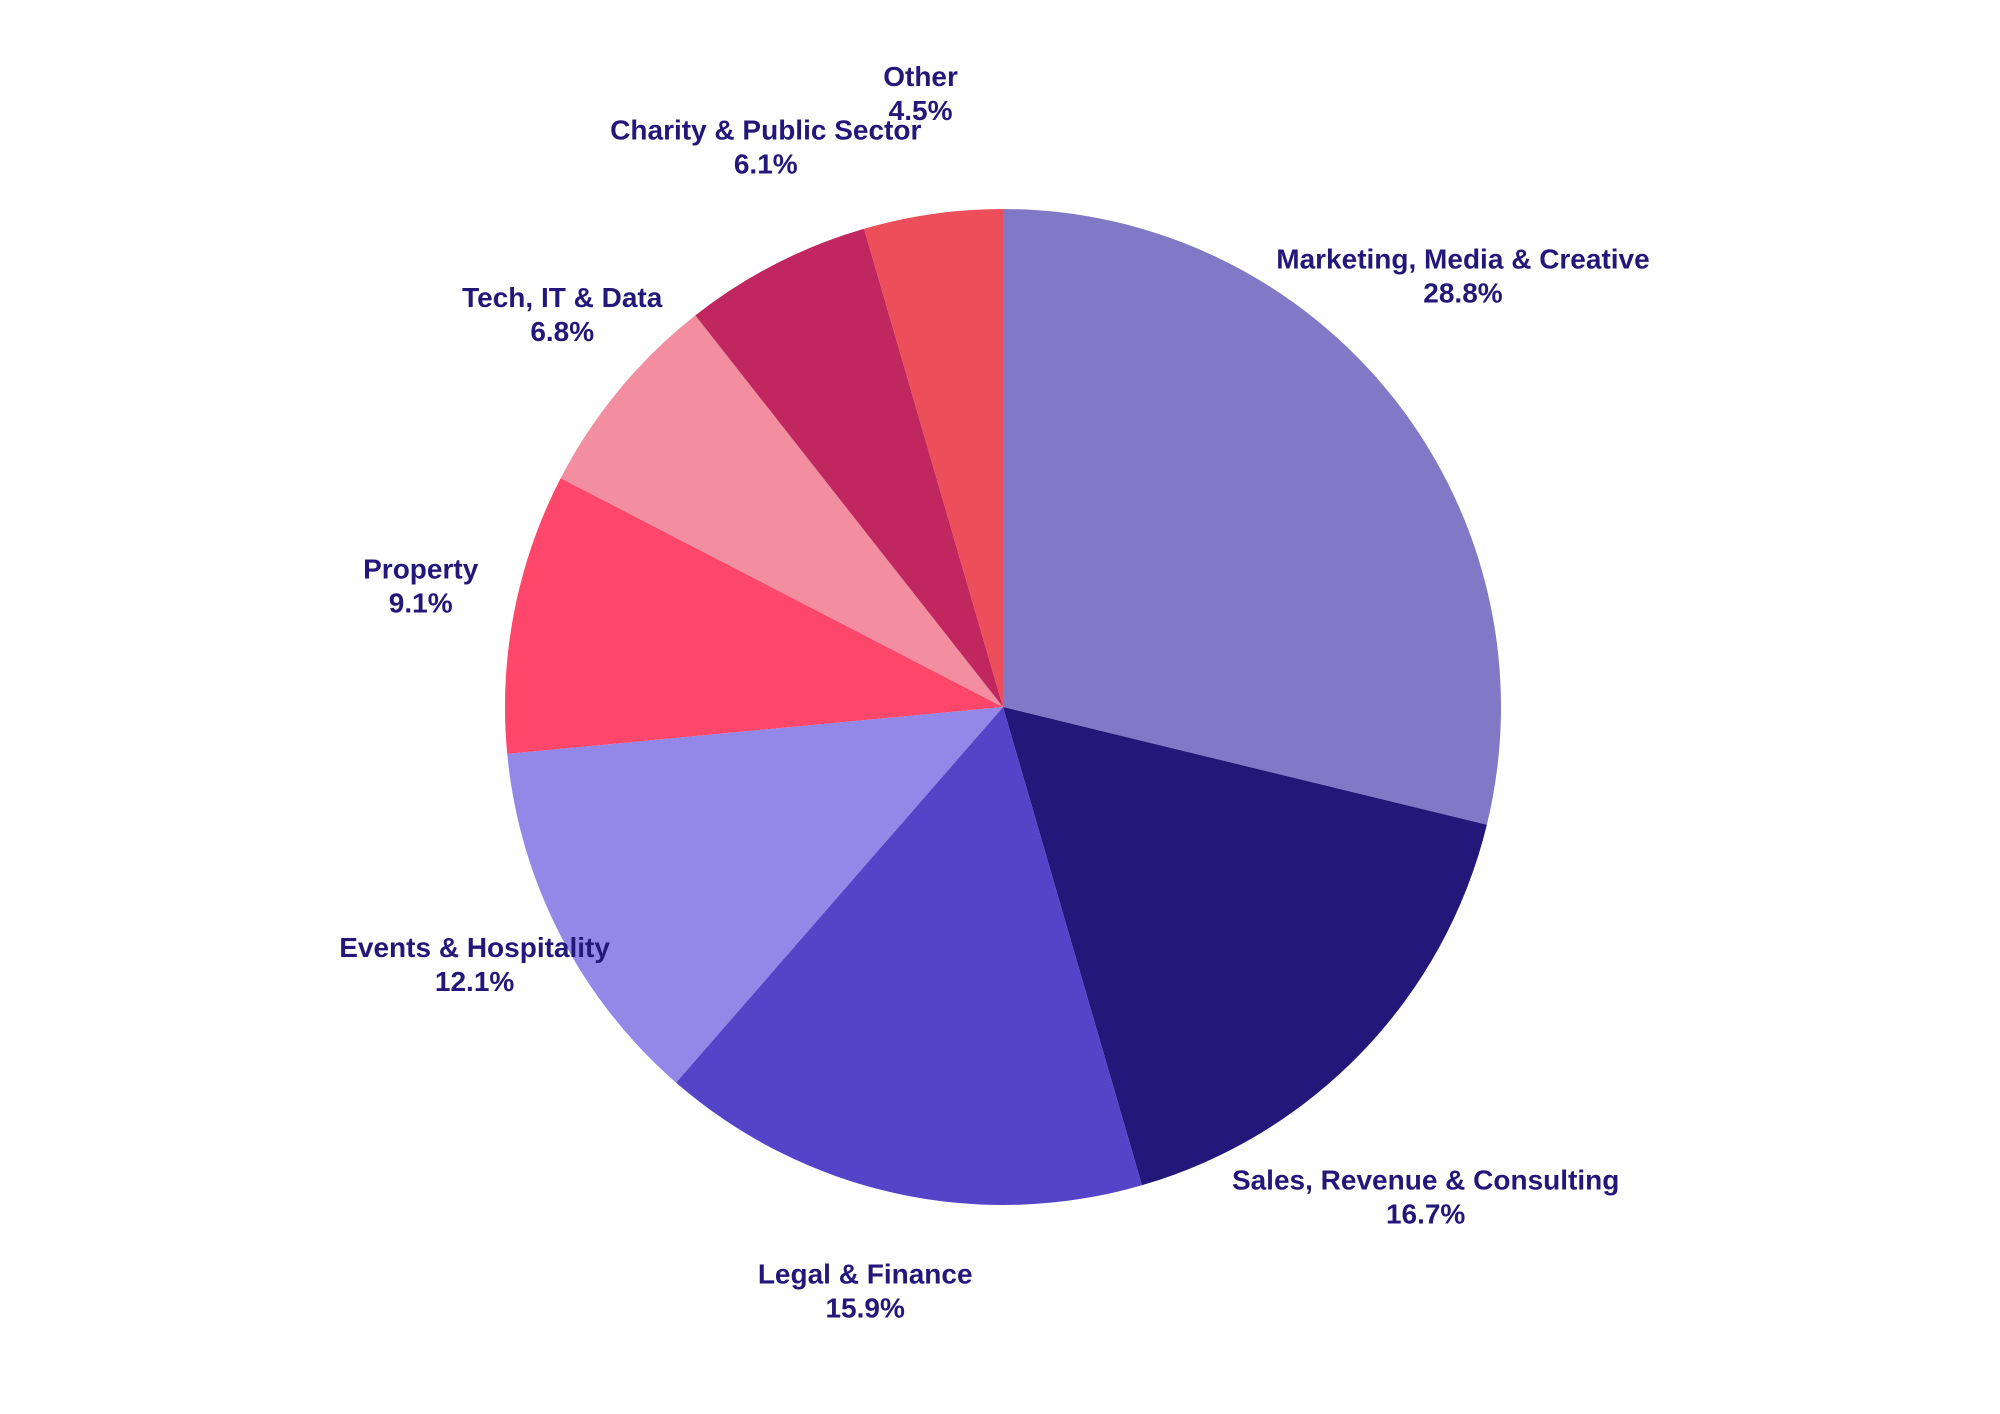  What do you see at coordinates (421, 569) in the screenshot?
I see `slice-category-label: Property` at bounding box center [421, 569].